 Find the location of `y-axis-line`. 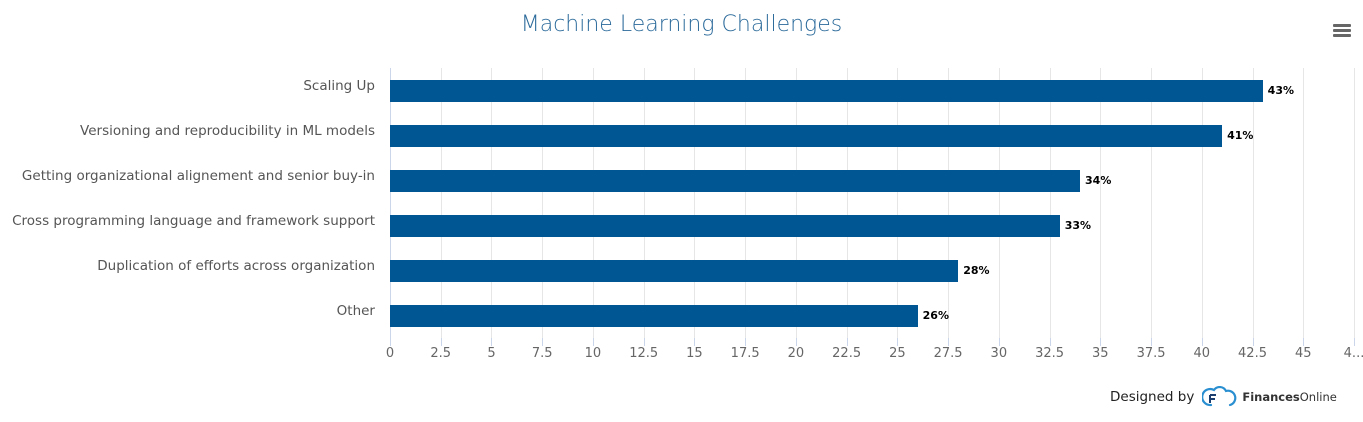

y-axis-line is located at coordinates (390, 203).